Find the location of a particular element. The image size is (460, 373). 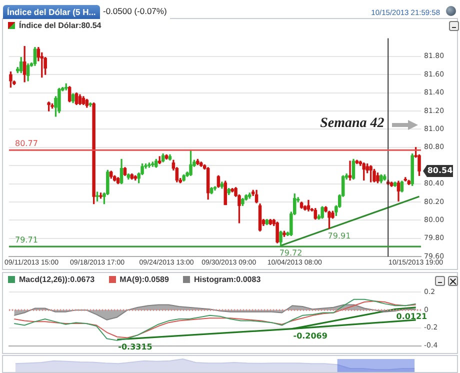

legend-label: Histogram:0.0083 is located at coordinates (226, 279).